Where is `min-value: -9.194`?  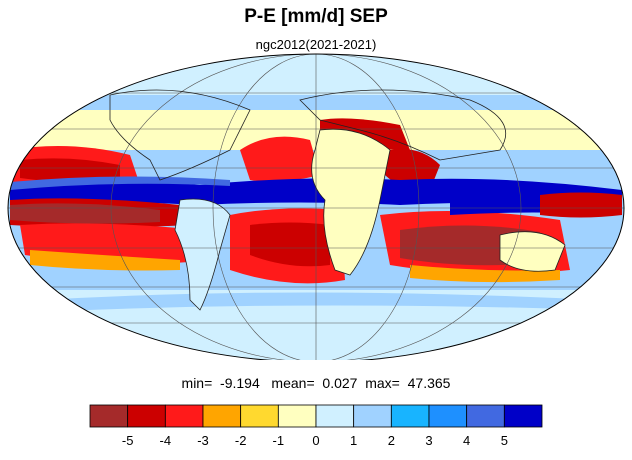
min-value: -9.194 is located at coordinates (240, 383).